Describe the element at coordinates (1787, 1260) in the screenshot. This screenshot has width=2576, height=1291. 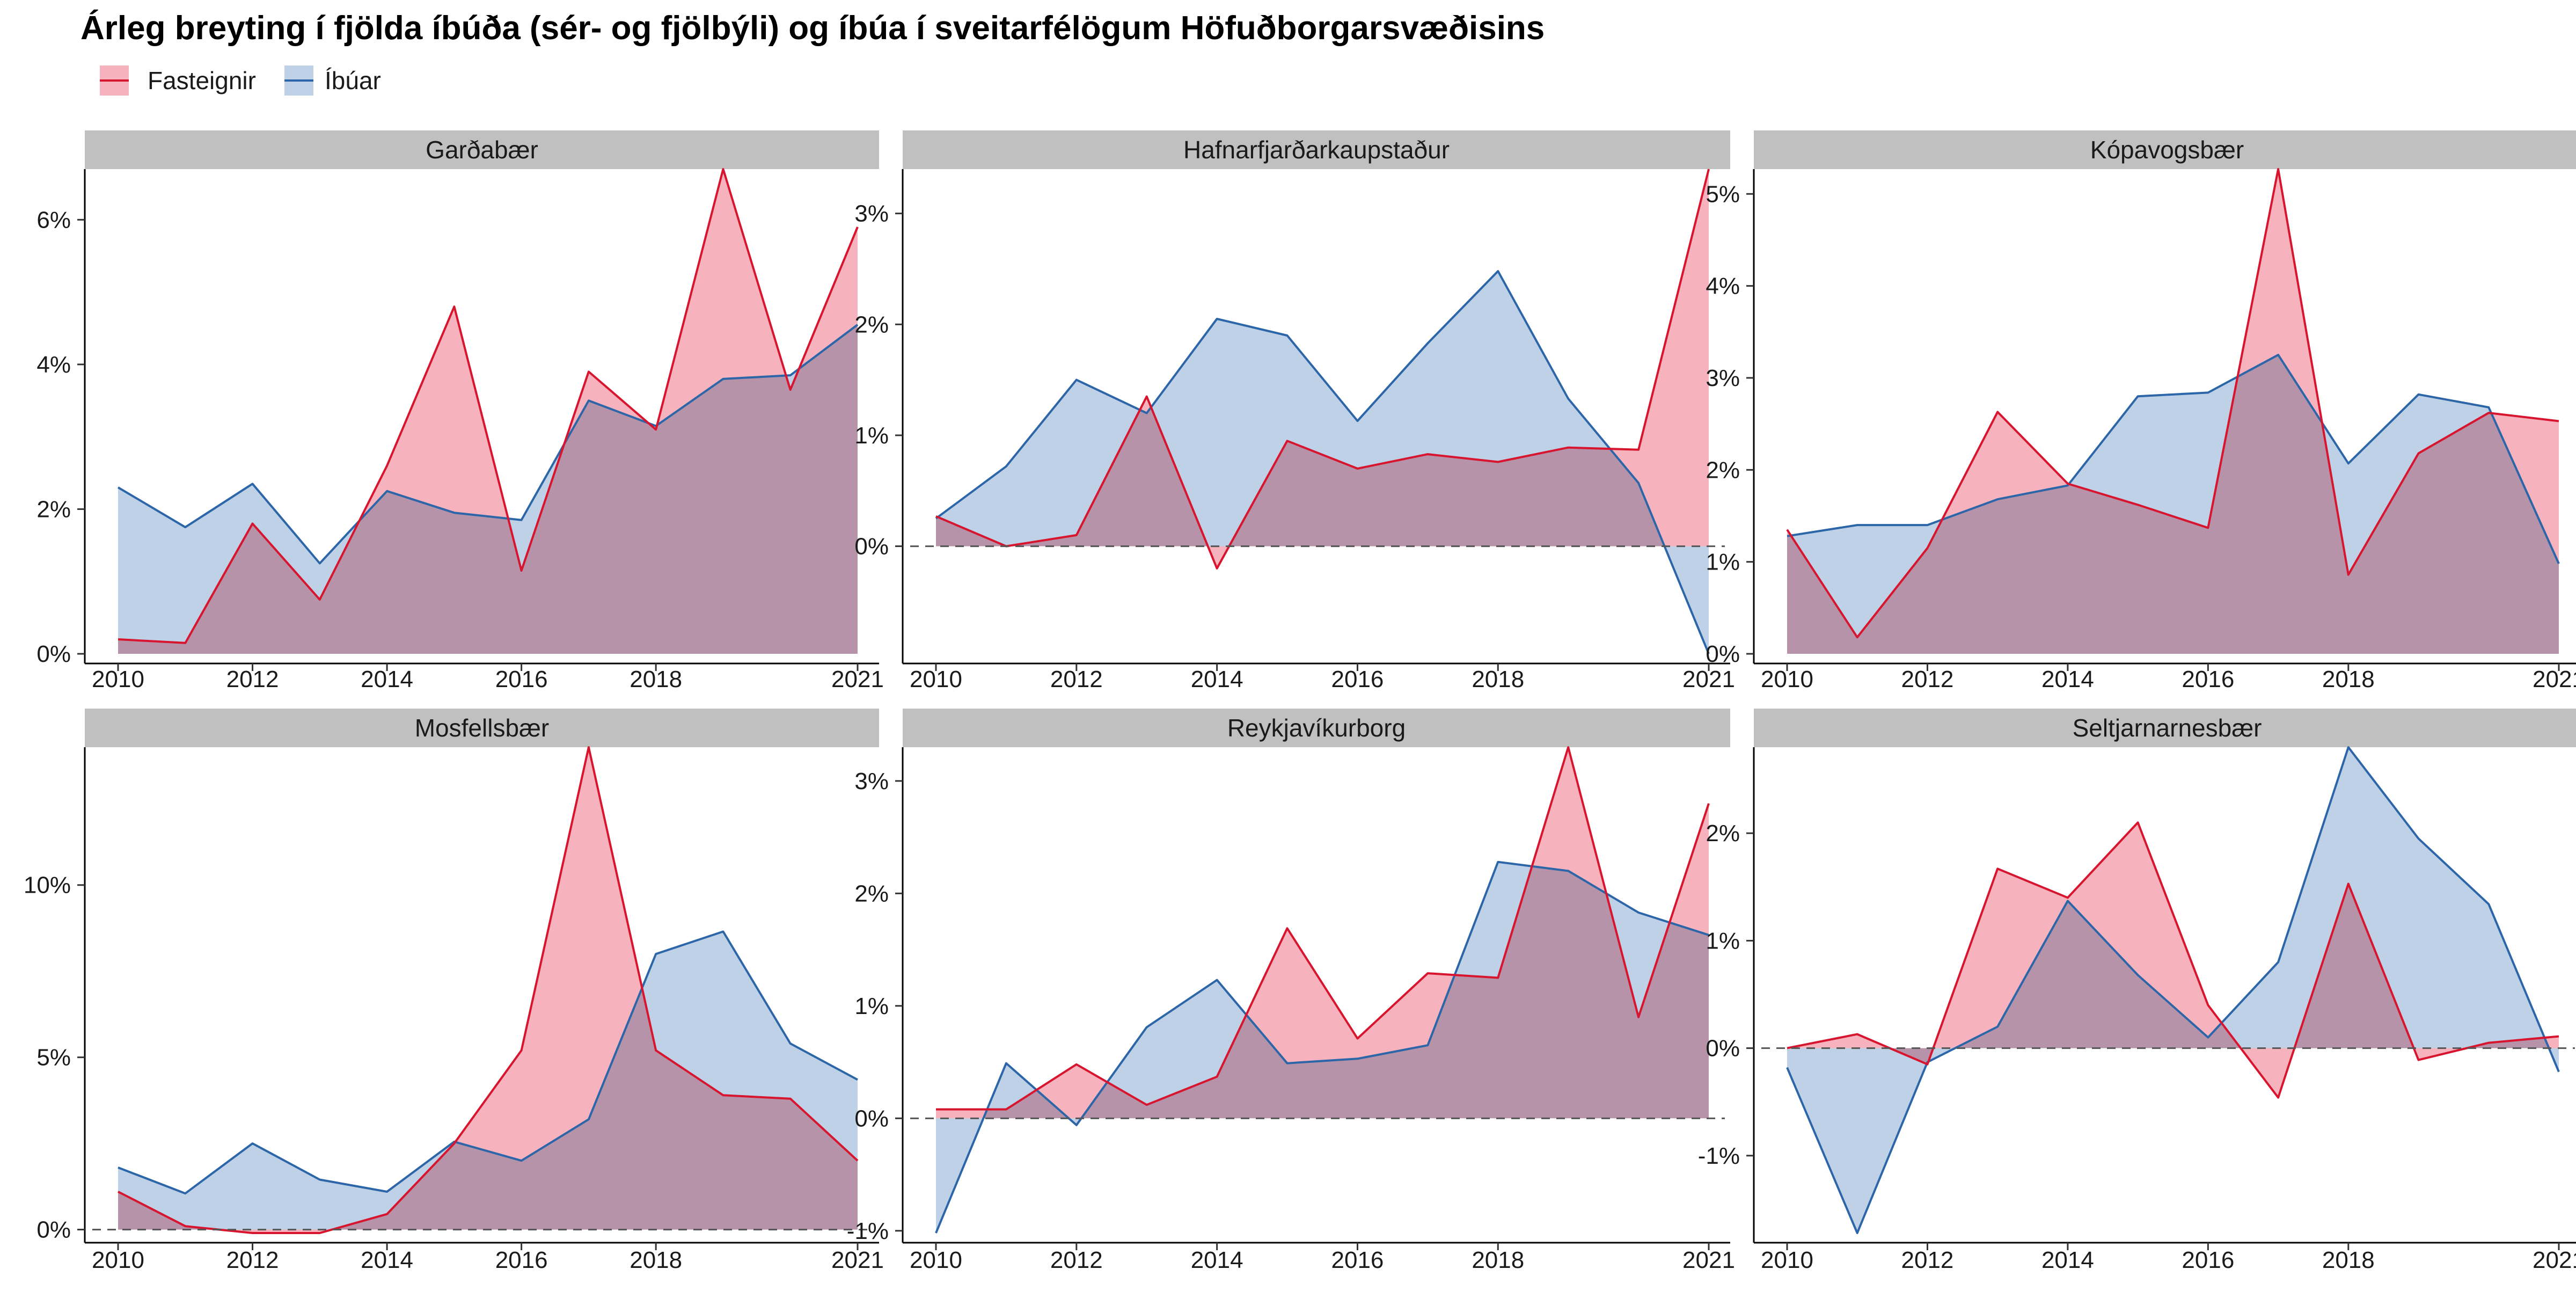
I see `x-tick-label-seltjarnarnesbaer: 2010` at that location.